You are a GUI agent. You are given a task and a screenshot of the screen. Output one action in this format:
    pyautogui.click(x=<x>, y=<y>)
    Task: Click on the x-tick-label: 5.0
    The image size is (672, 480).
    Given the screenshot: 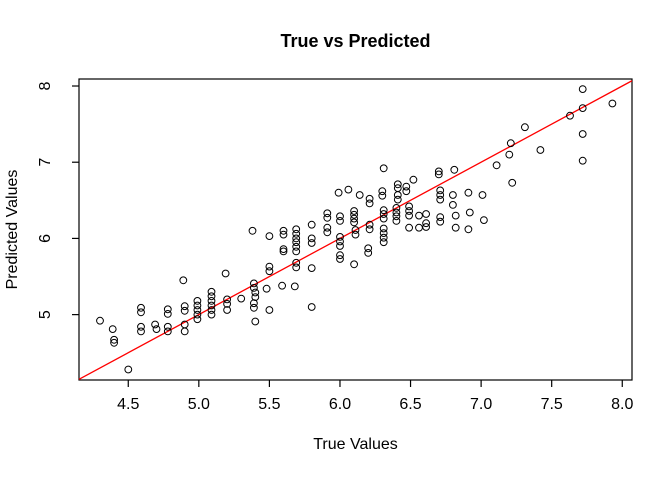 What is the action you would take?
    pyautogui.click(x=199, y=404)
    